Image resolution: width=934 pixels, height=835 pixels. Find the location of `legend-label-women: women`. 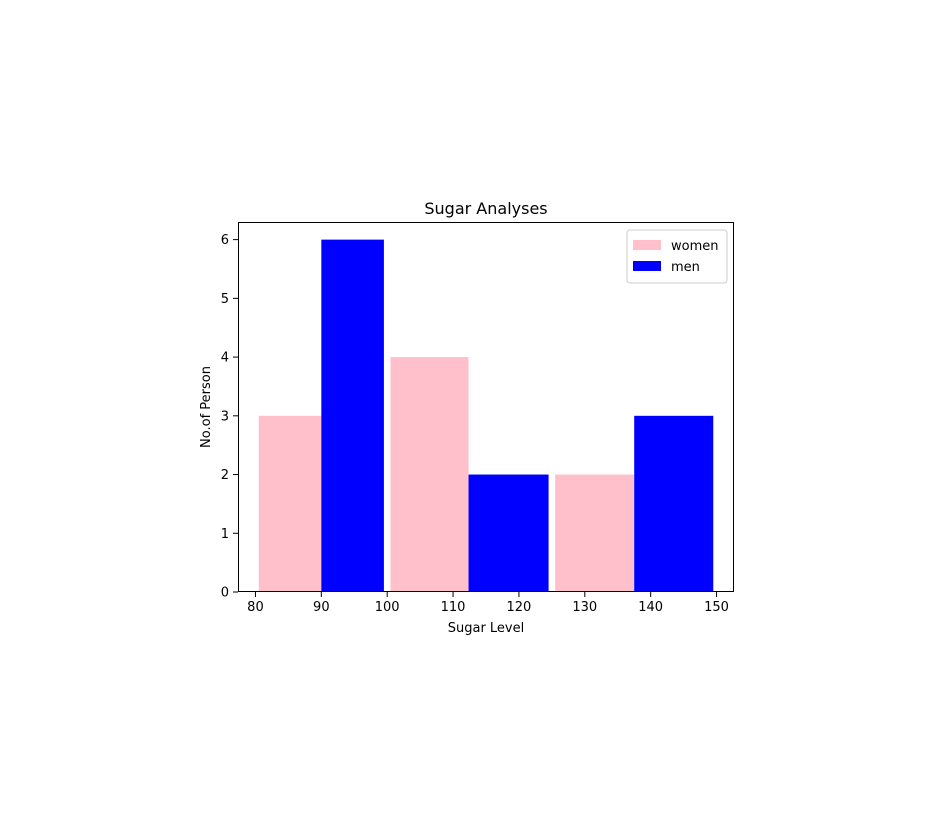

legend-label-women: women is located at coordinates (695, 246).